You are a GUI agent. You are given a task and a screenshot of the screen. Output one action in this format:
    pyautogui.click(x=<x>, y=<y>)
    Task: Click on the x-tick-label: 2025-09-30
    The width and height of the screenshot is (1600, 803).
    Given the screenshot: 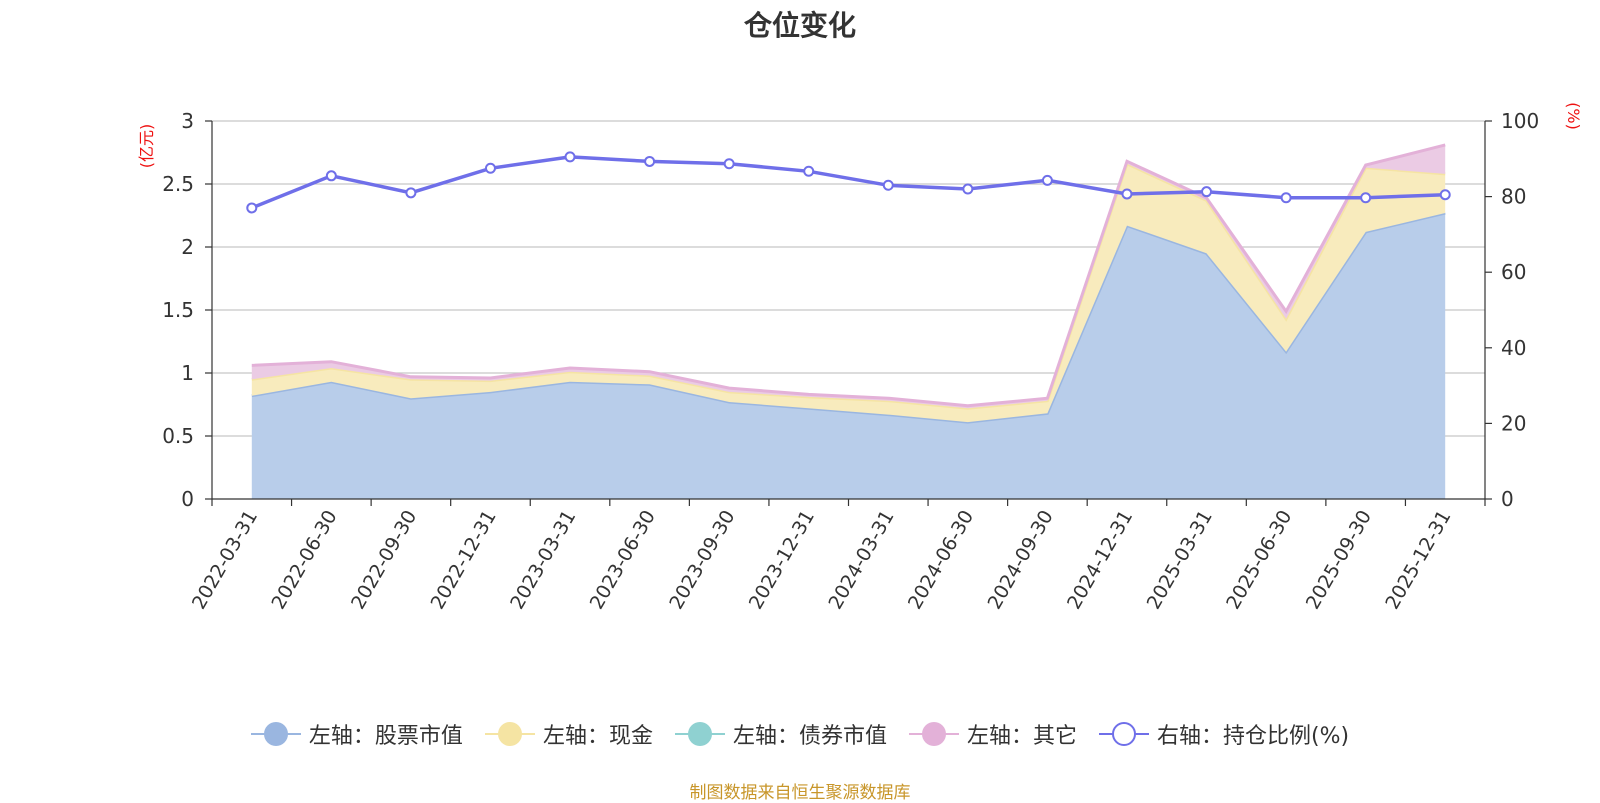 What is the action you would take?
    pyautogui.click(x=1339, y=560)
    